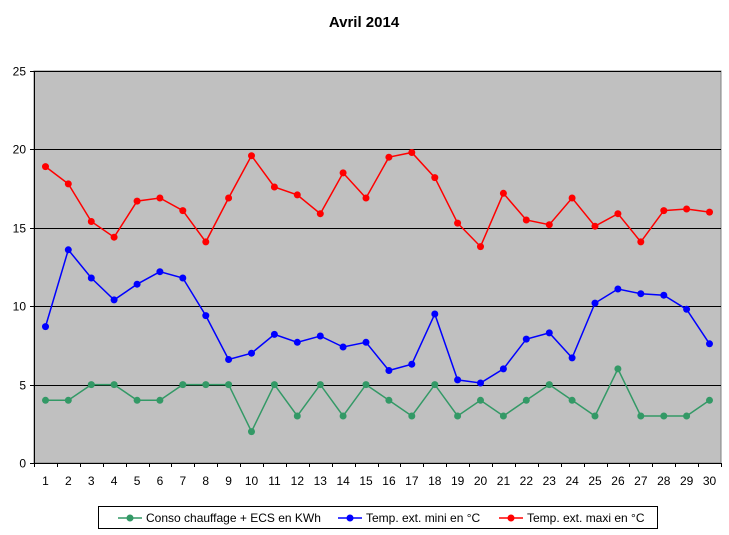 This screenshot has height=535, width=729. I want to click on x-tick-label: 7, so click(183, 481).